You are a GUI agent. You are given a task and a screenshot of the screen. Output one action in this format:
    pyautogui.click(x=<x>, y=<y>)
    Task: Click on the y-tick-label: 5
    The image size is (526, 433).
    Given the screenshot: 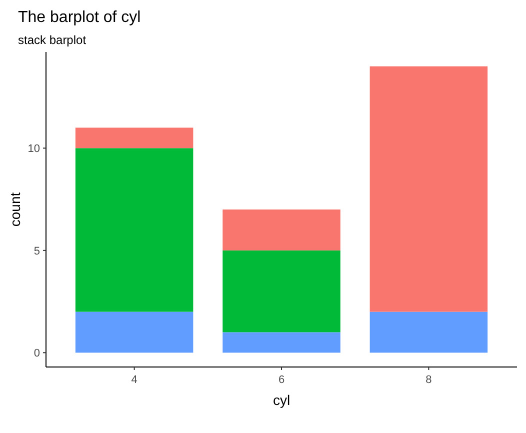 What is the action you would take?
    pyautogui.click(x=37, y=251)
    